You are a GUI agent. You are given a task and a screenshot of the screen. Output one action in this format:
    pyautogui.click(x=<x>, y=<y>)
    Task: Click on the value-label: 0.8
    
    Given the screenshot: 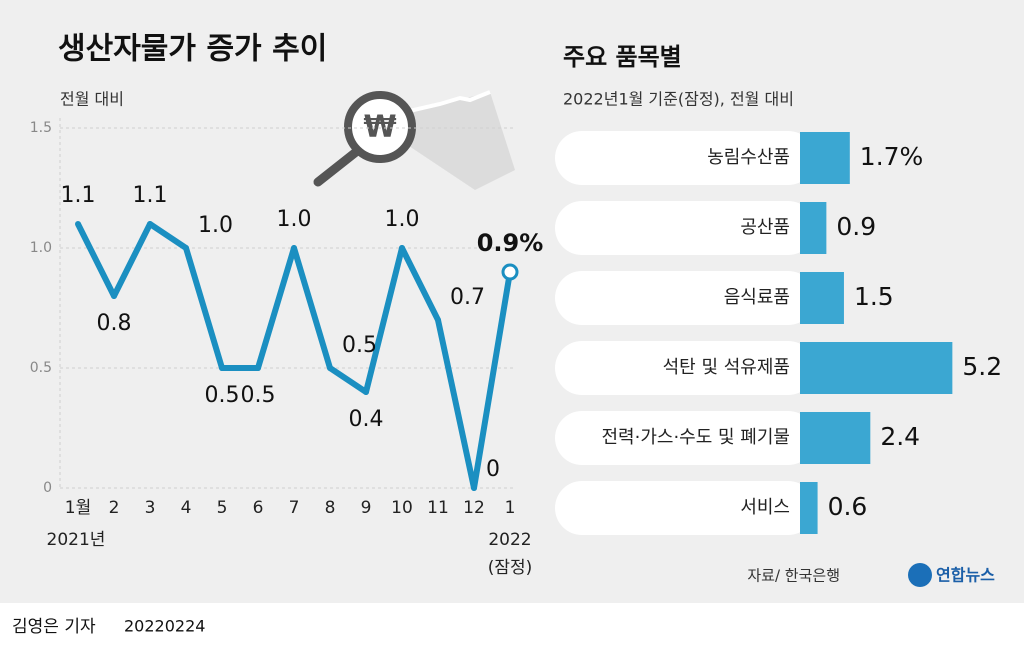 What is the action you would take?
    pyautogui.click(x=114, y=323)
    